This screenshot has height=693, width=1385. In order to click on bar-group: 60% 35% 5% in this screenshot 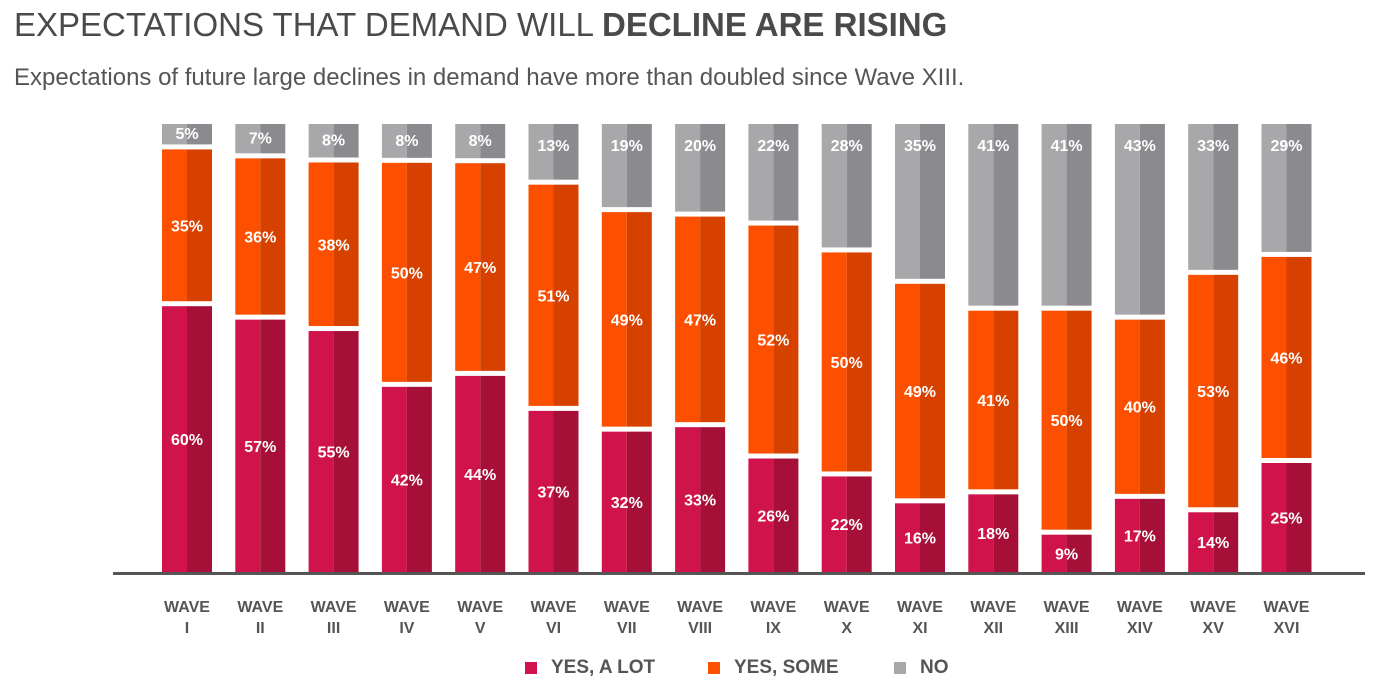, I will do `click(187, 348)`.